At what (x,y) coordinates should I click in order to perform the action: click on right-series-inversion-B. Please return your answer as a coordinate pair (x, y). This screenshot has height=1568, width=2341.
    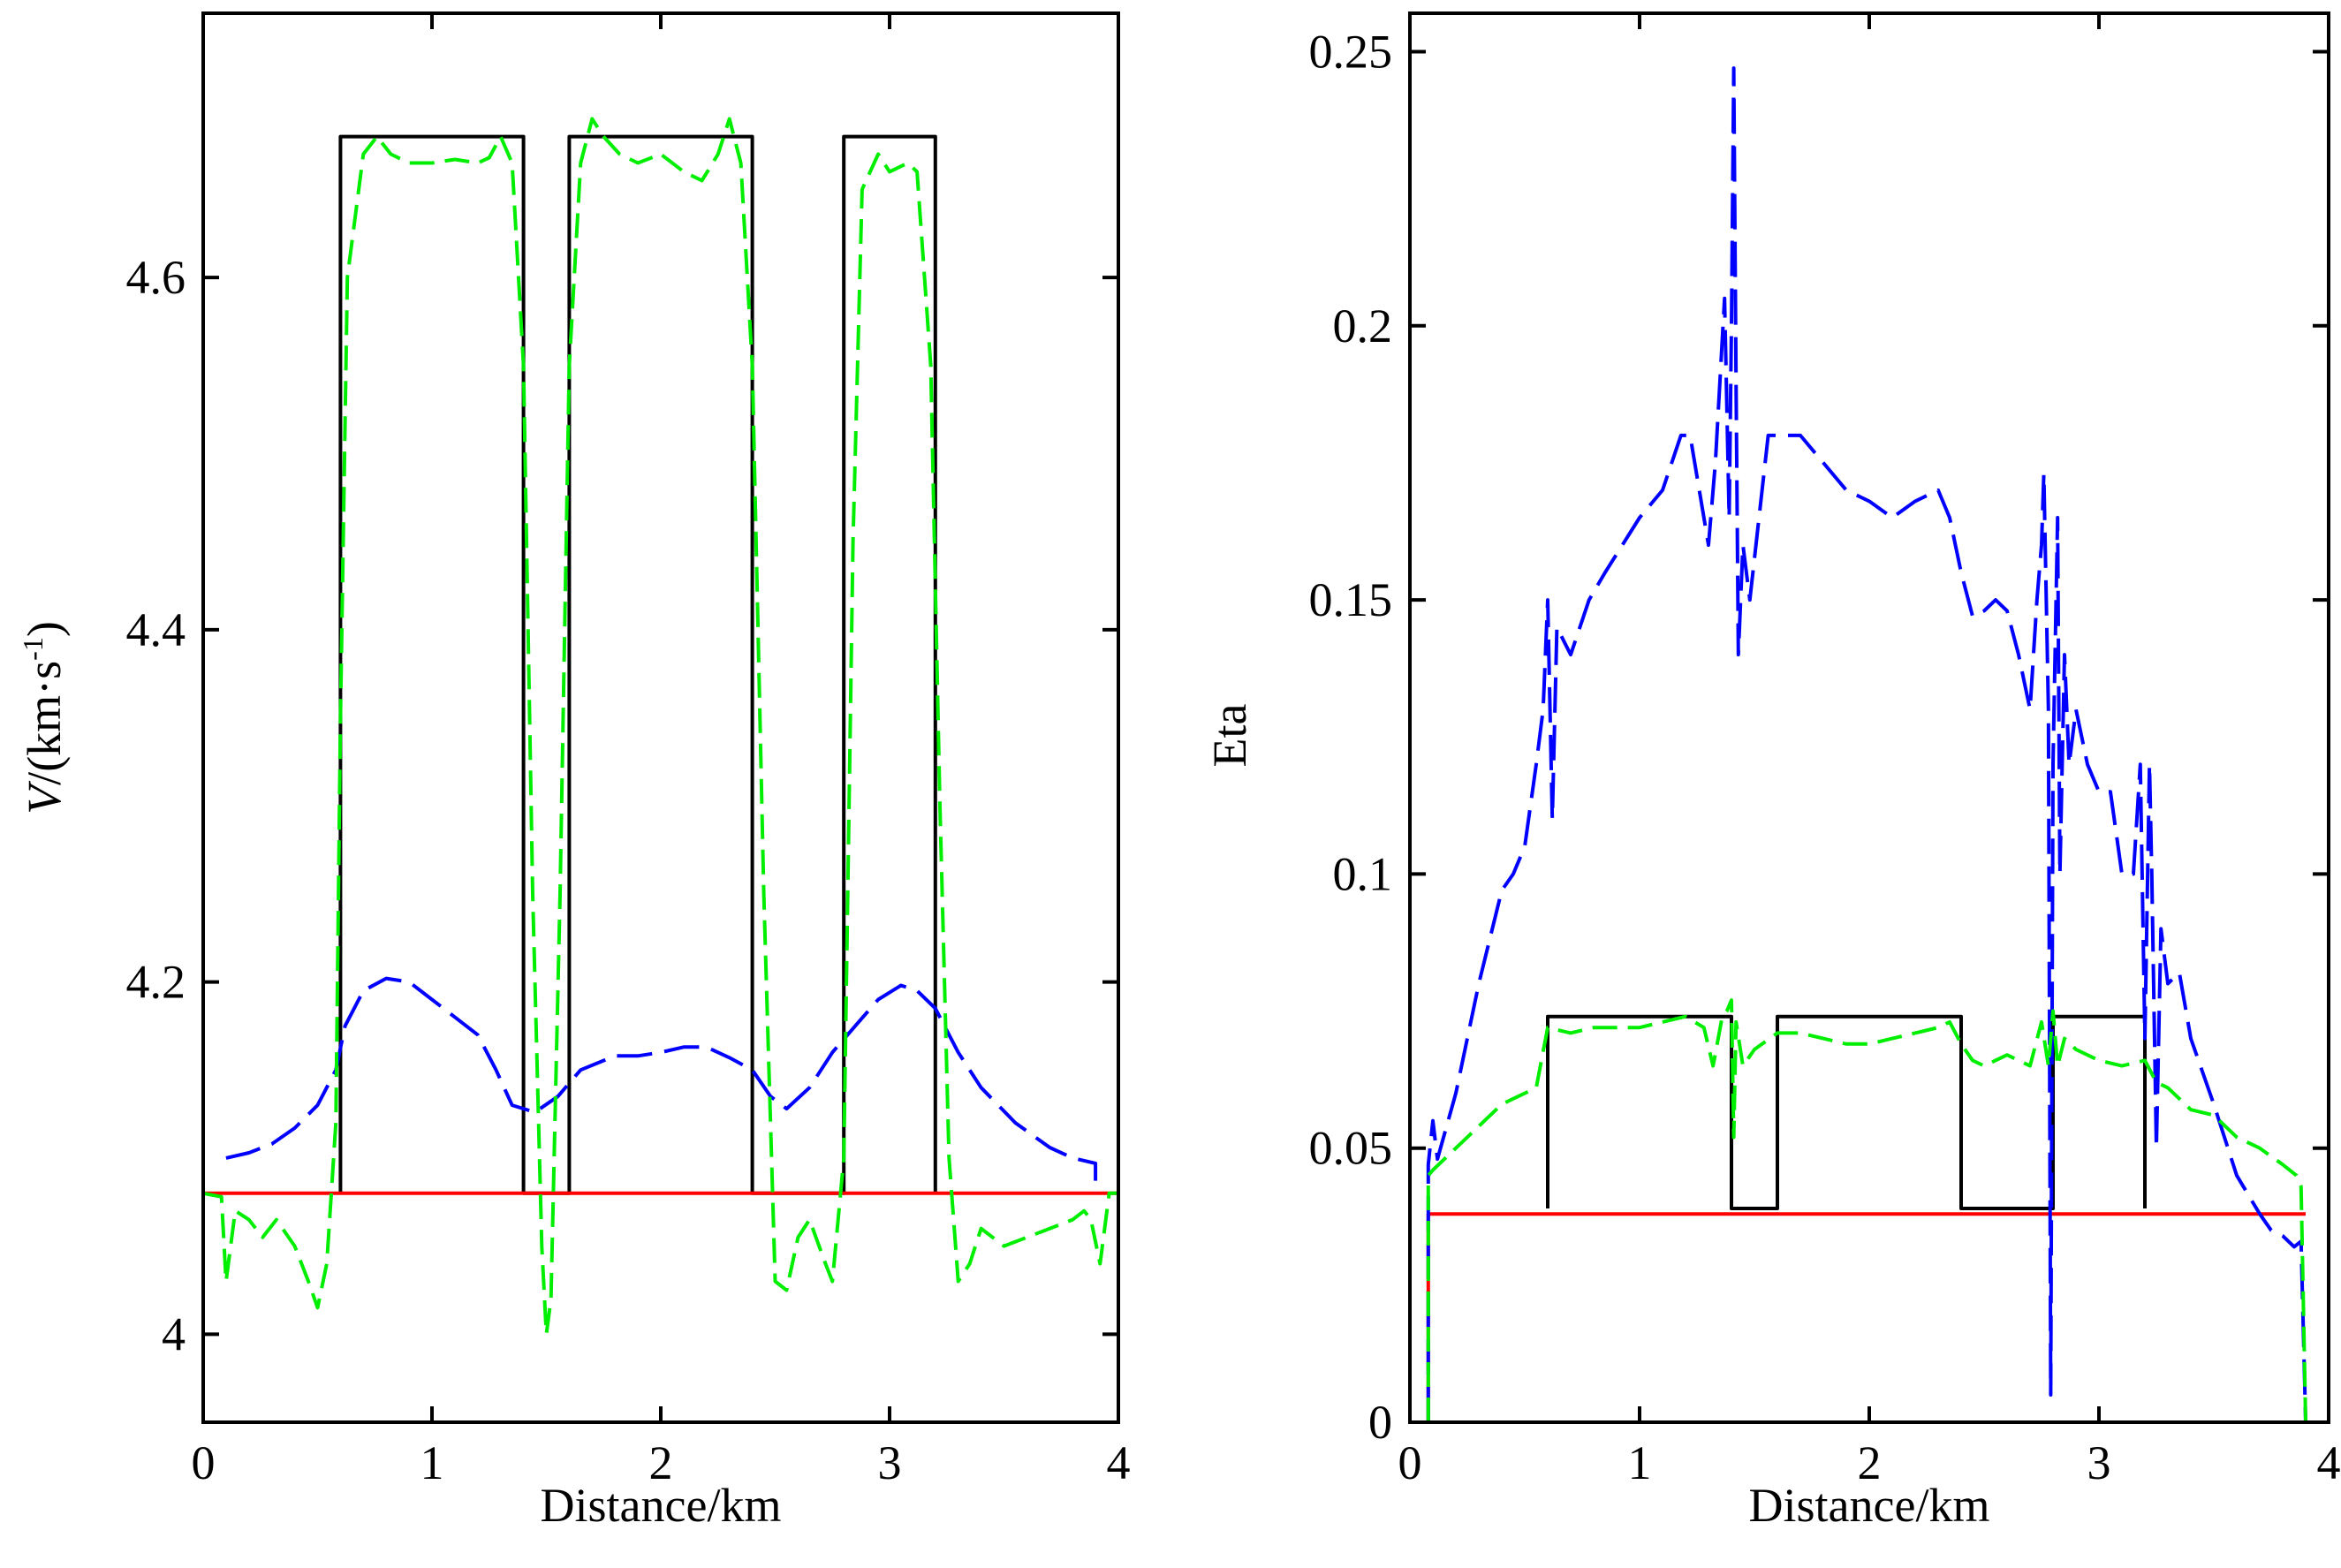
    Looking at the image, I should click on (1866, 1210).